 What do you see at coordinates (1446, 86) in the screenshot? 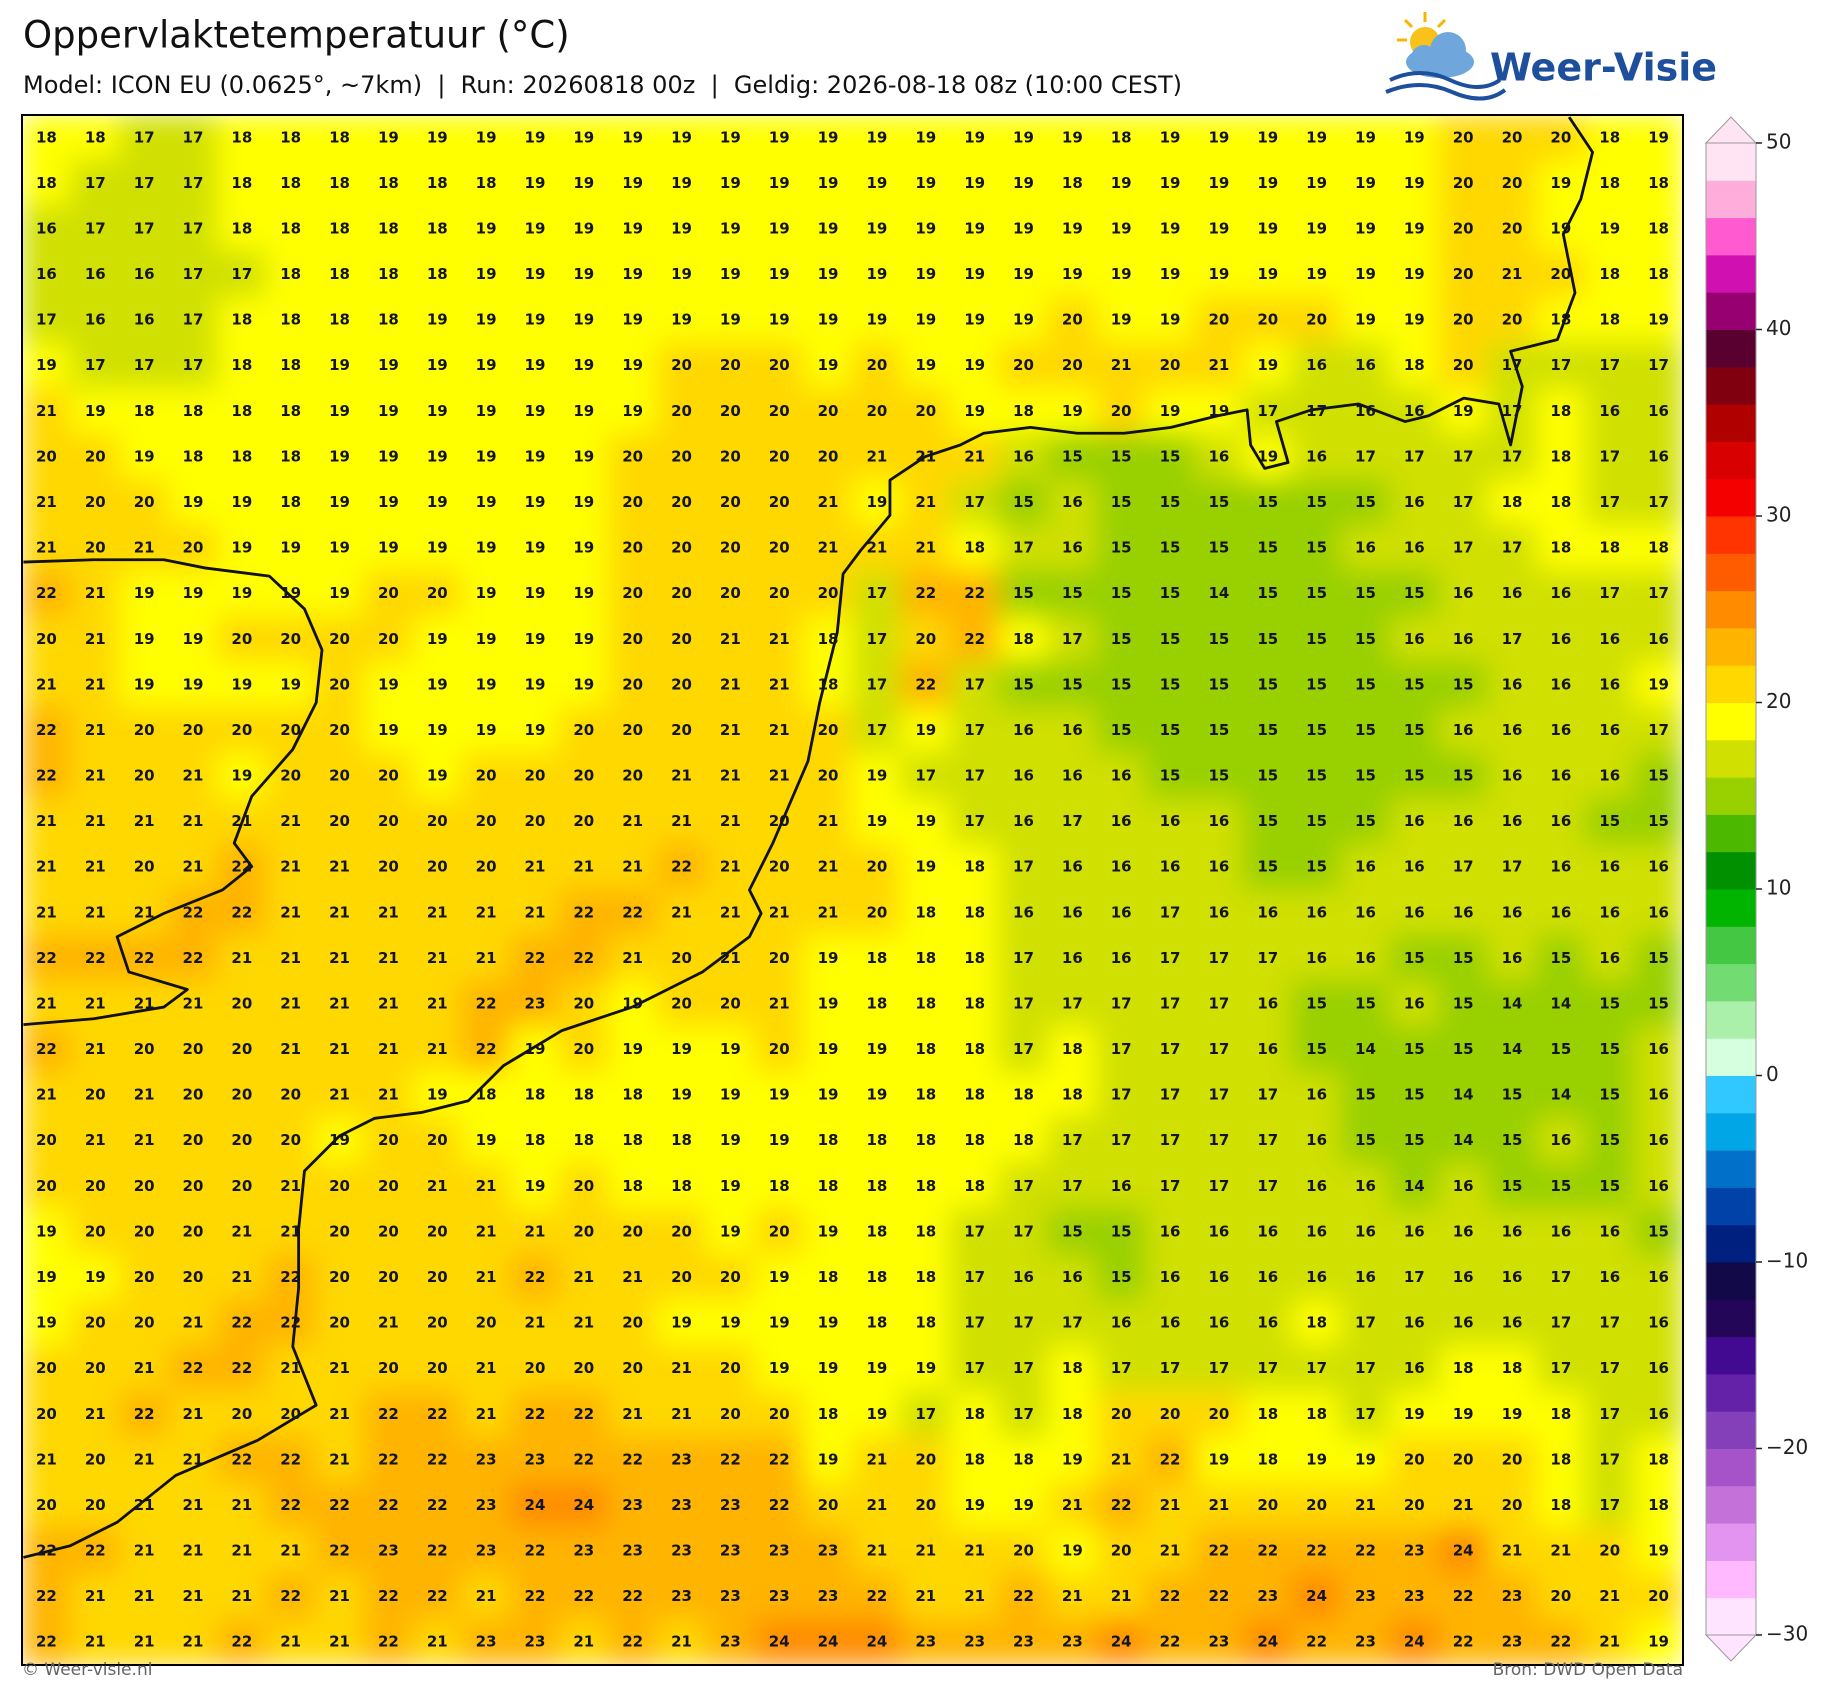
I see `logo-waves` at bounding box center [1446, 86].